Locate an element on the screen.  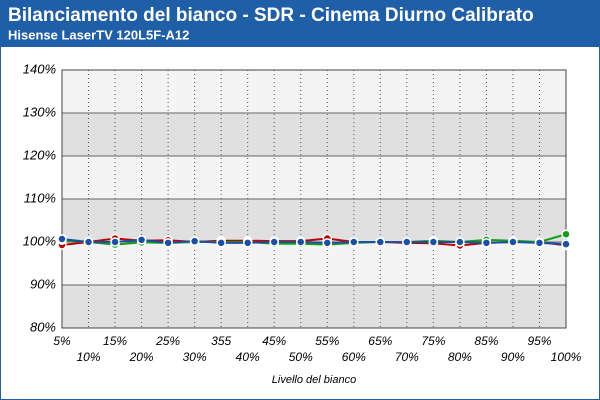
y-tick-label: 90% is located at coordinates (43, 283).